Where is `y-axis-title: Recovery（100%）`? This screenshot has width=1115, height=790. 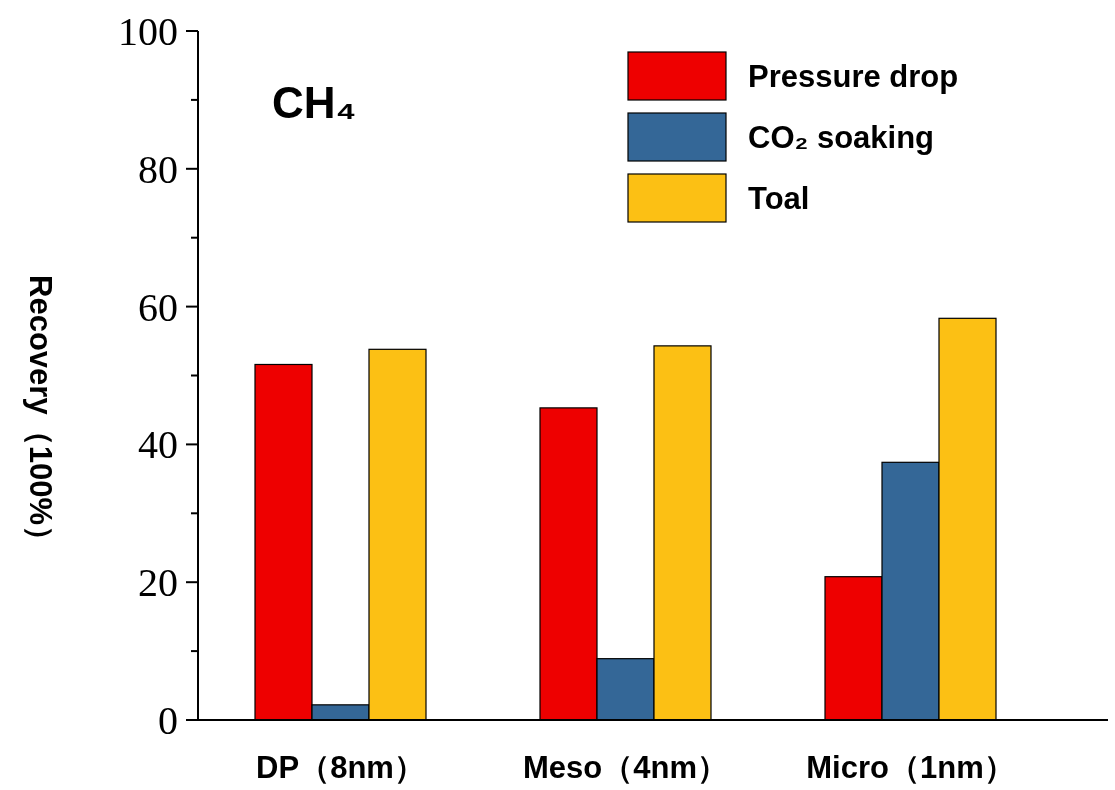 y-axis-title: Recovery（100%） is located at coordinates (40, 415).